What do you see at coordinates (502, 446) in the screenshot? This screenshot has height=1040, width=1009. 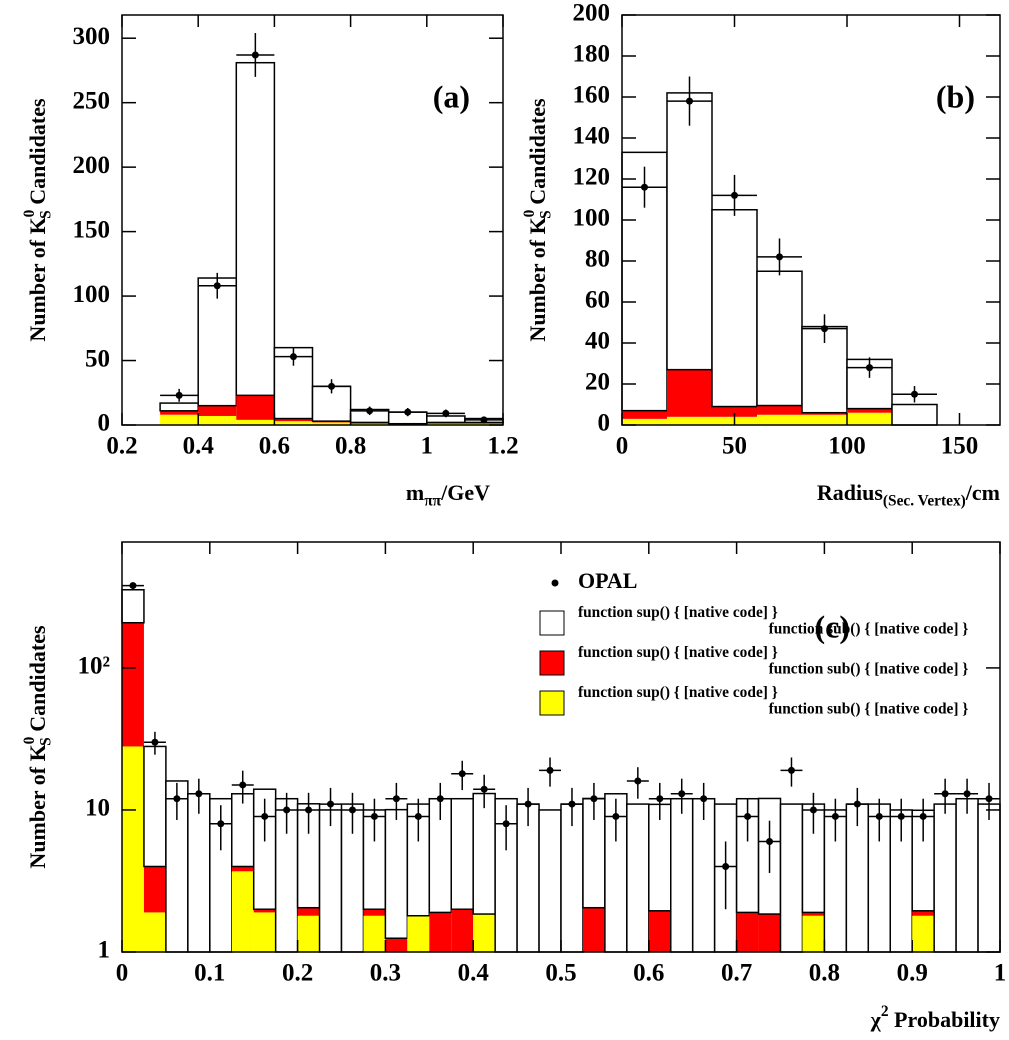 I see `x-tick-label: 1.2` at bounding box center [502, 446].